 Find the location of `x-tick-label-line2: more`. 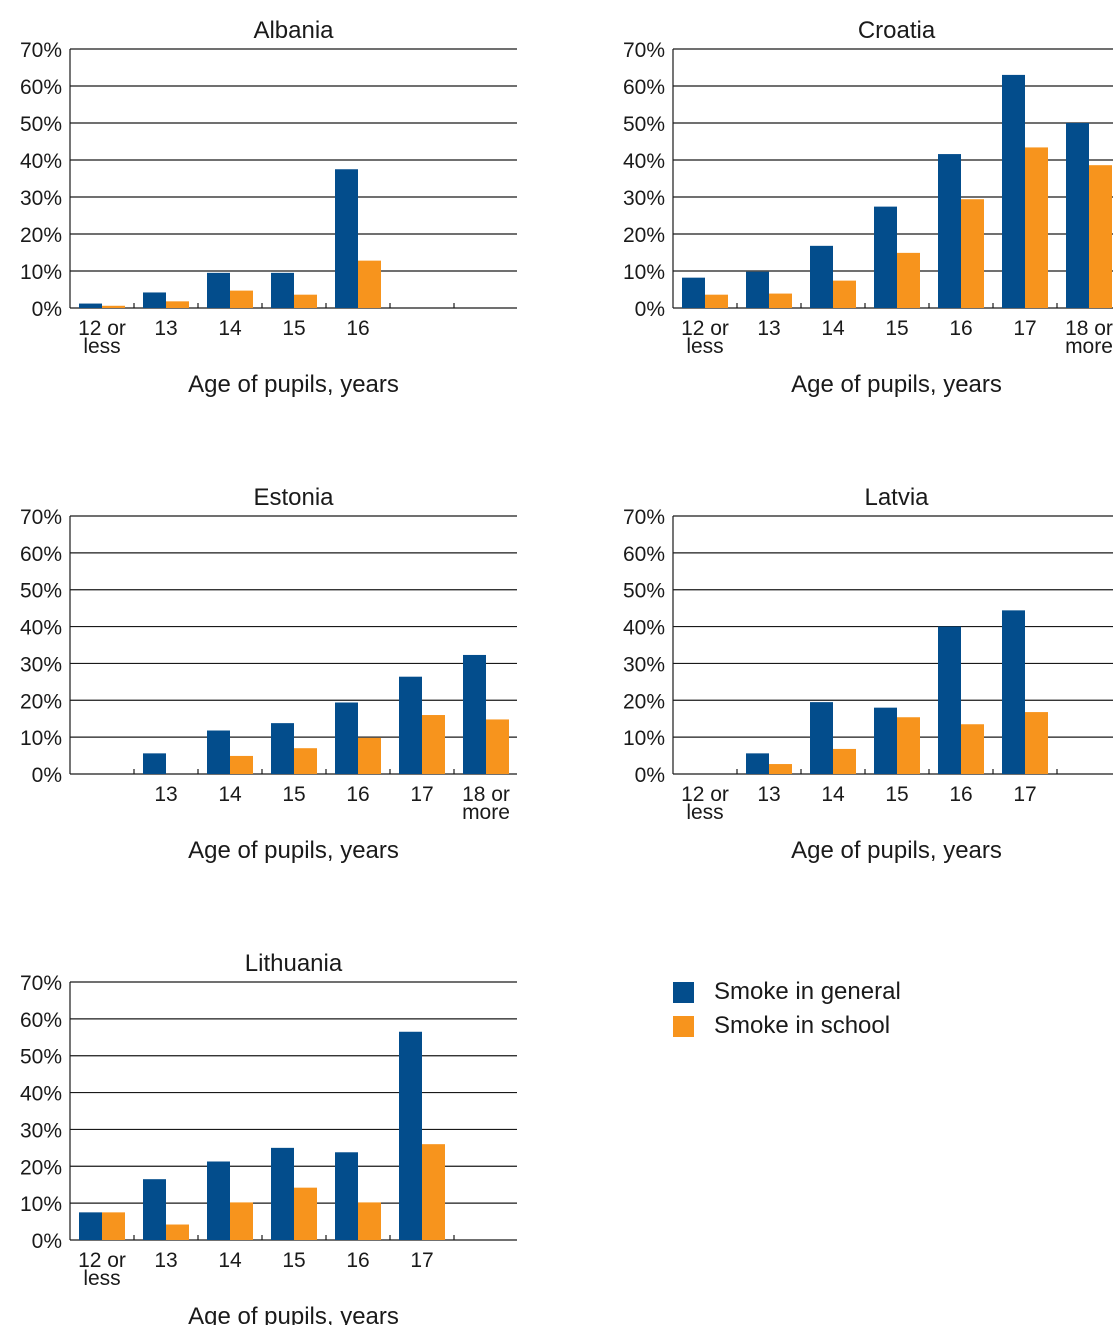

x-tick-label-line2: more is located at coordinates (486, 812).